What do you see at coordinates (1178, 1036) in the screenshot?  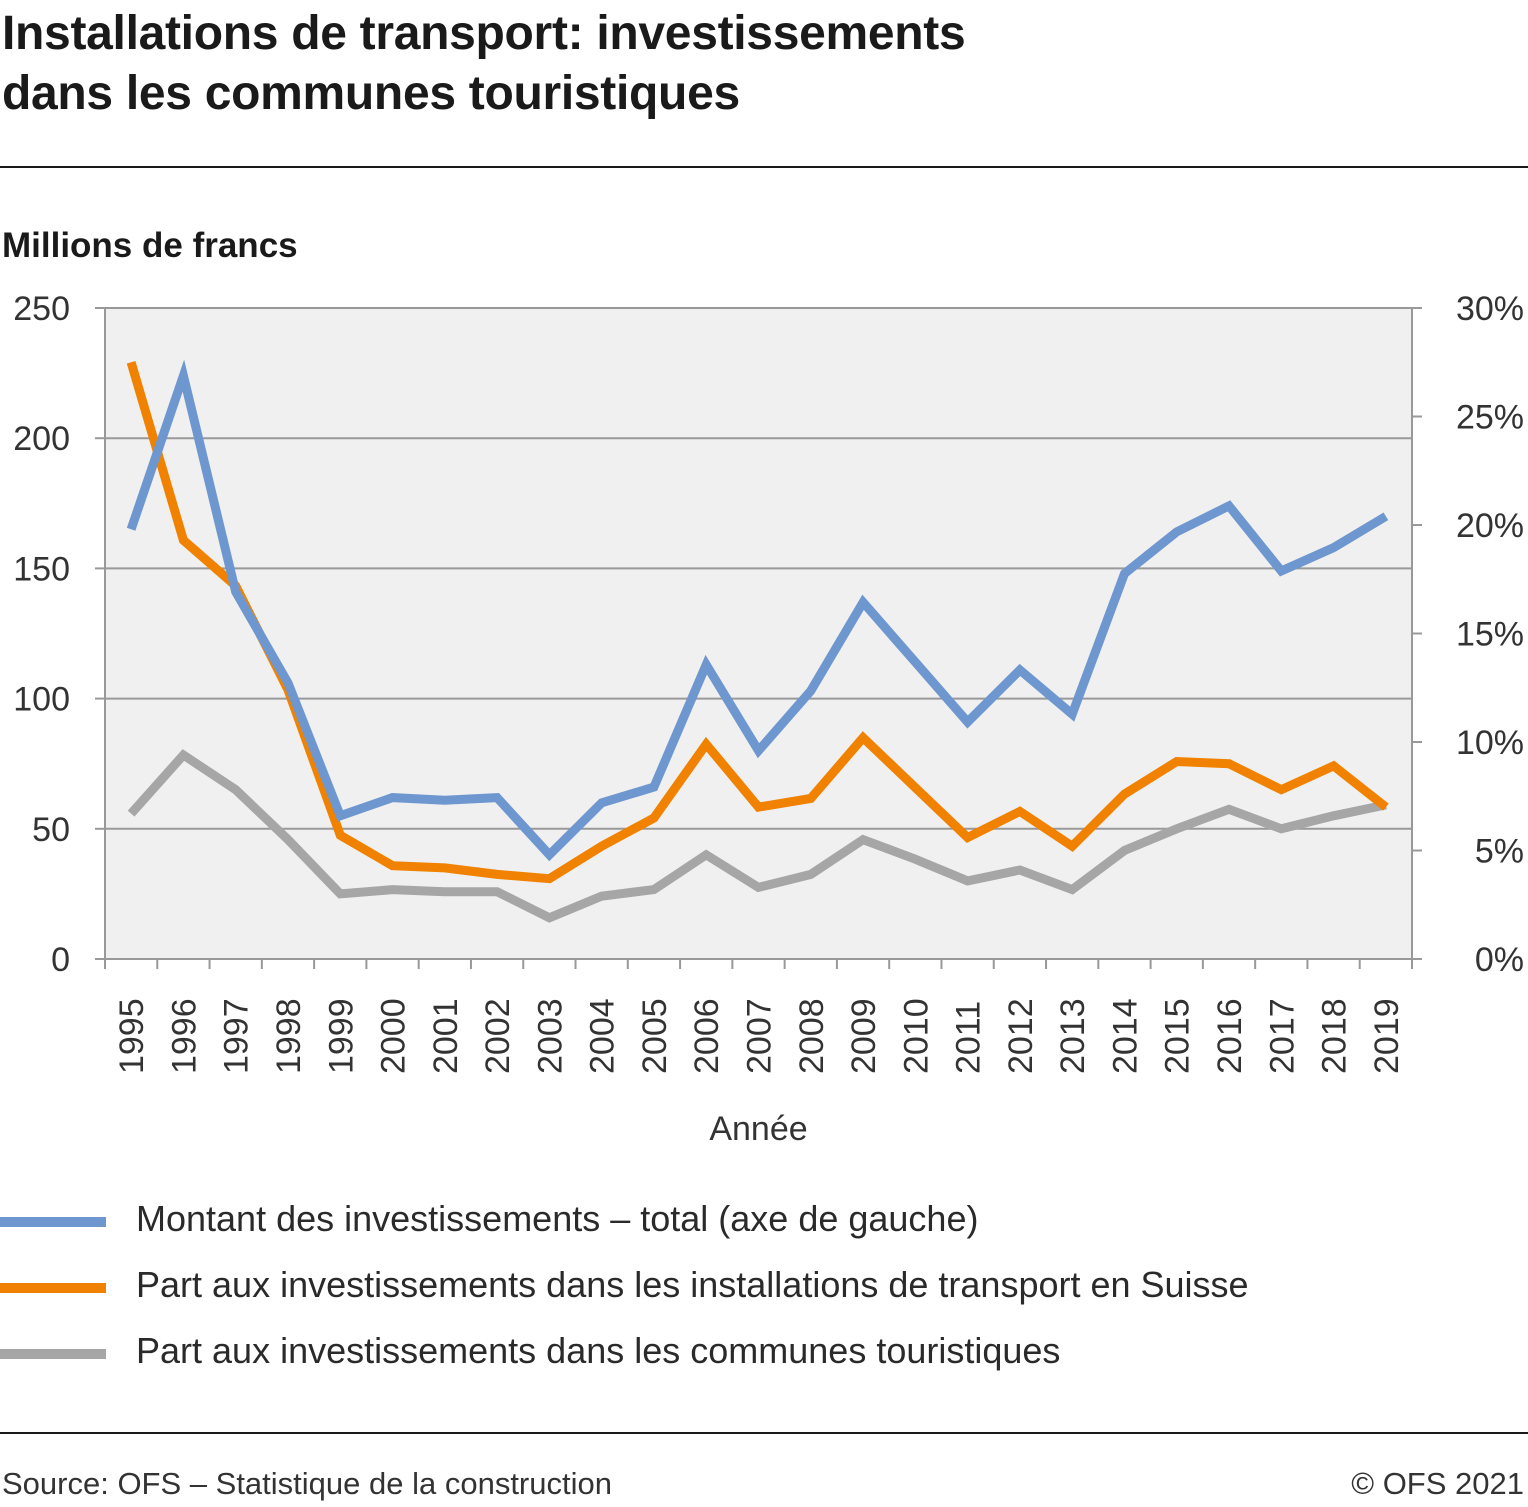 I see `x-axis-tick-label: 2015` at bounding box center [1178, 1036].